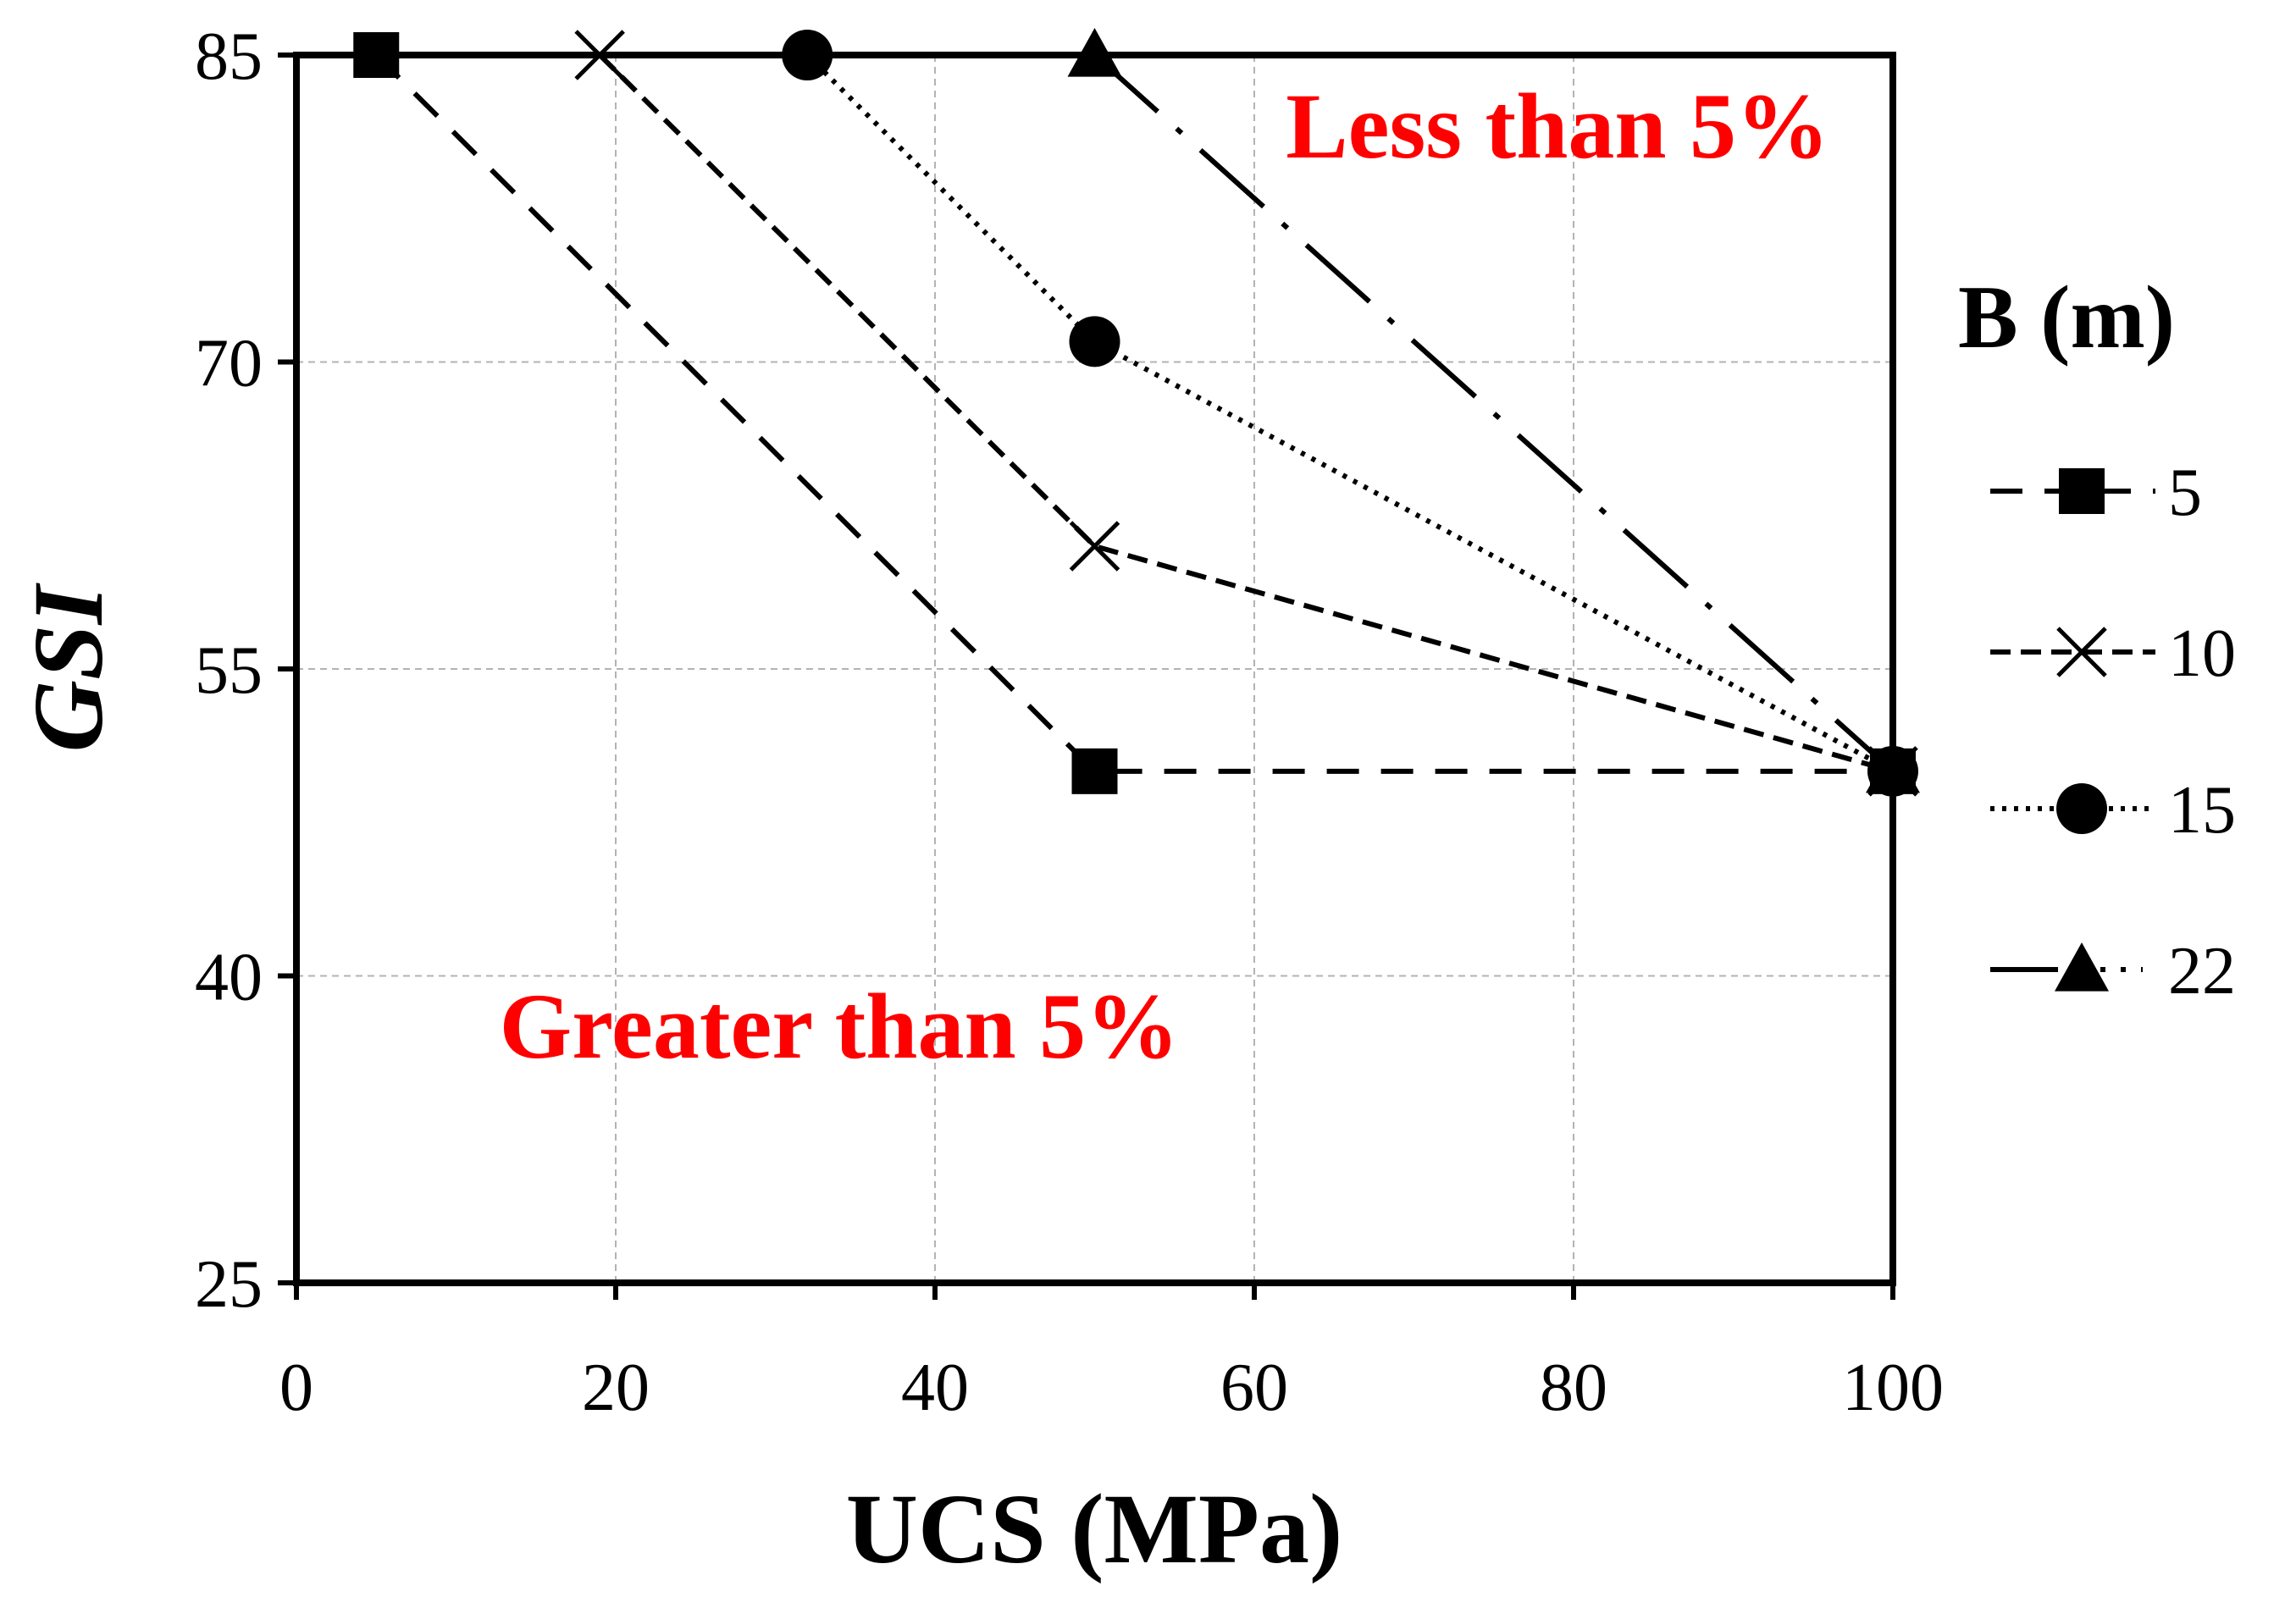  What do you see at coordinates (2113, 732) in the screenshot?
I see `legend: 5 10 15 22` at bounding box center [2113, 732].